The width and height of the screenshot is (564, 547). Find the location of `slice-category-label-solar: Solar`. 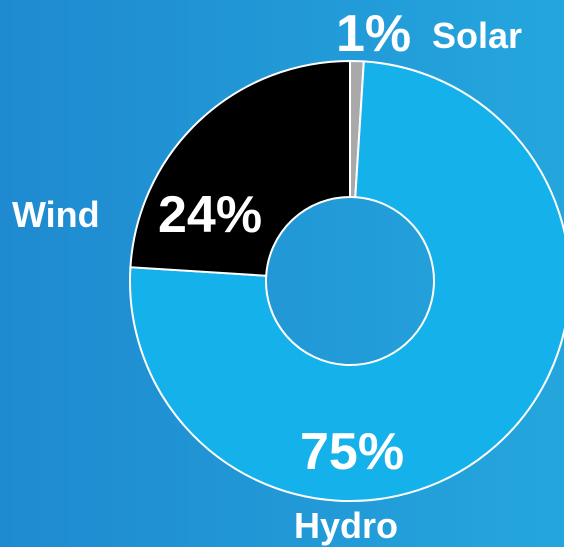

slice-category-label-solar: Solar is located at coordinates (477, 35).